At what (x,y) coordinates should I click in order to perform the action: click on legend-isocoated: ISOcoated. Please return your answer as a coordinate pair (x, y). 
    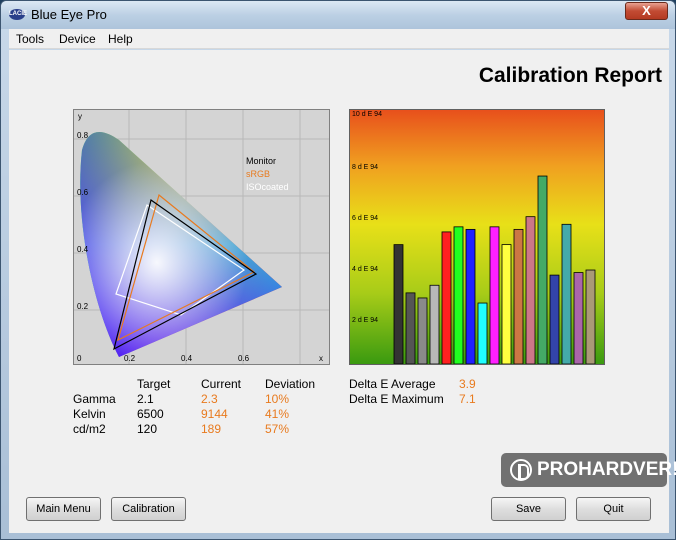
    Looking at the image, I should click on (267, 187).